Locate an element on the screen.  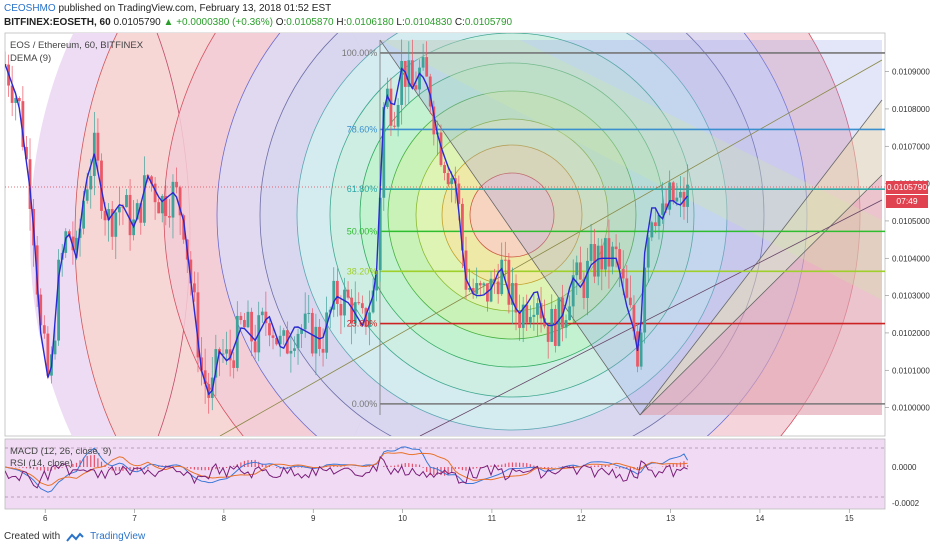
symbol-label: BITFINEX:EOSETH, 60 is located at coordinates (57, 22).